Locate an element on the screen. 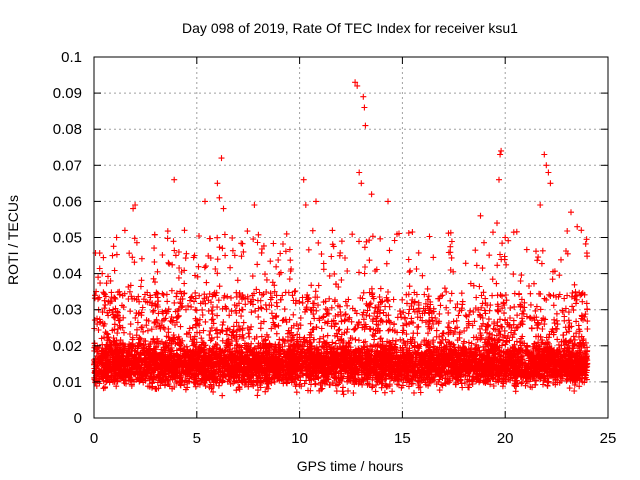 Image resolution: width=640 pixels, height=480 pixels. y-tick-label: 0.05 is located at coordinates (67, 238).